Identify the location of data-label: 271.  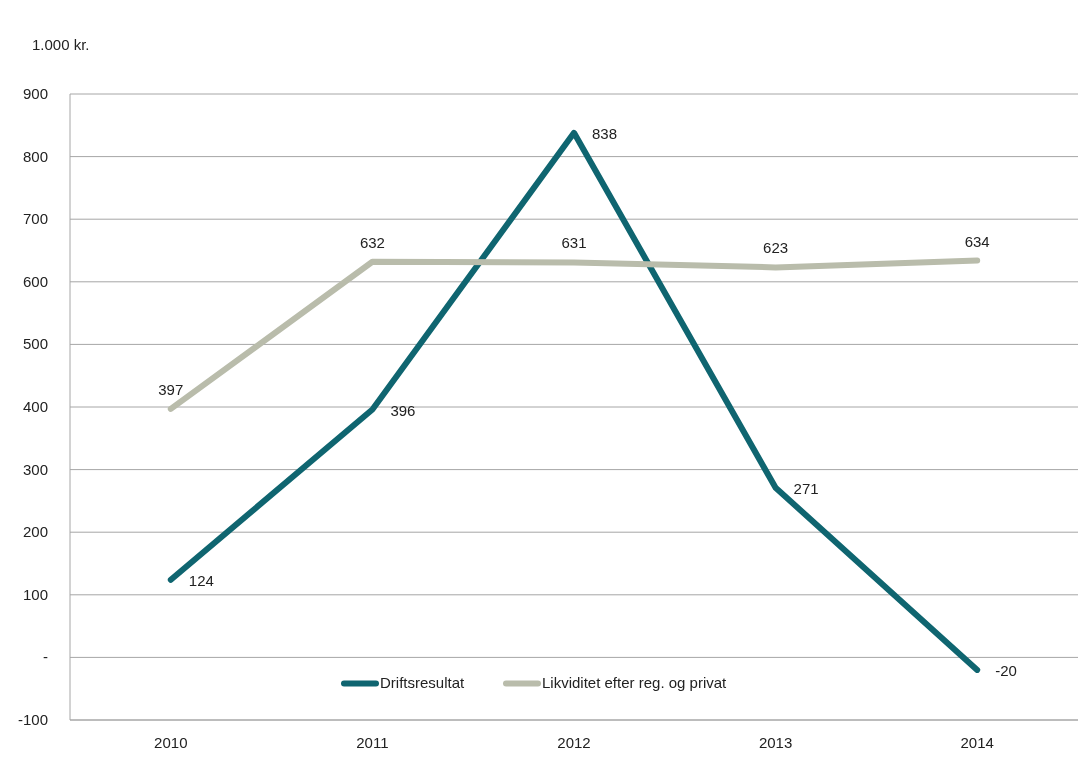
(806, 488).